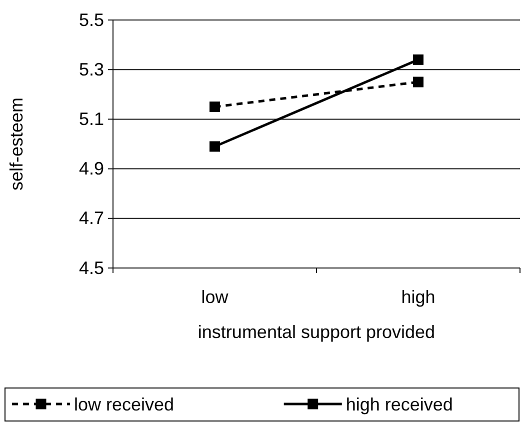 The image size is (525, 444). What do you see at coordinates (91, 118) in the screenshot?
I see `y-tick-label: 5.1` at bounding box center [91, 118].